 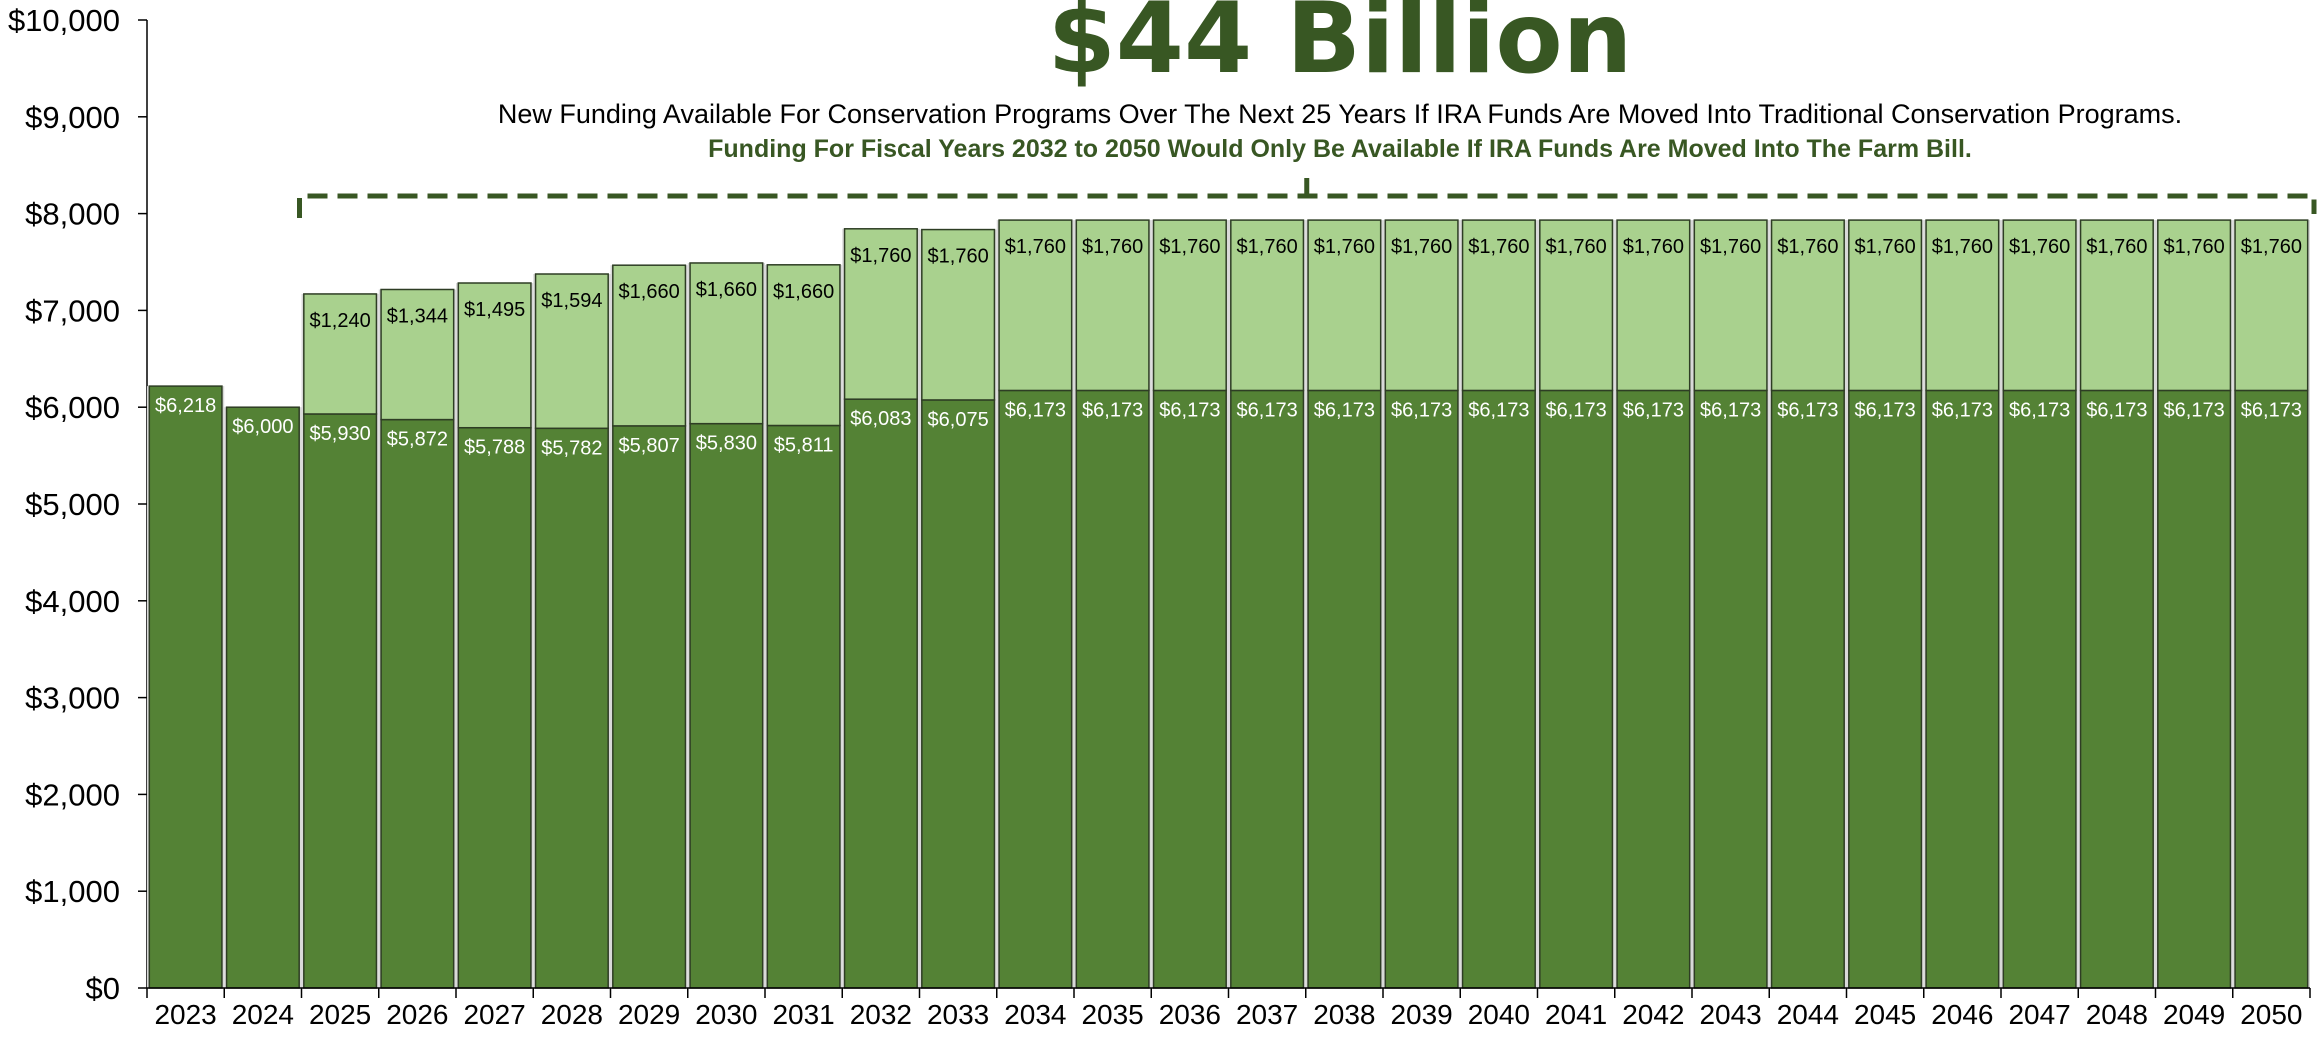 What do you see at coordinates (1344, 305) in the screenshot?
I see `bar-ira-2038` at bounding box center [1344, 305].